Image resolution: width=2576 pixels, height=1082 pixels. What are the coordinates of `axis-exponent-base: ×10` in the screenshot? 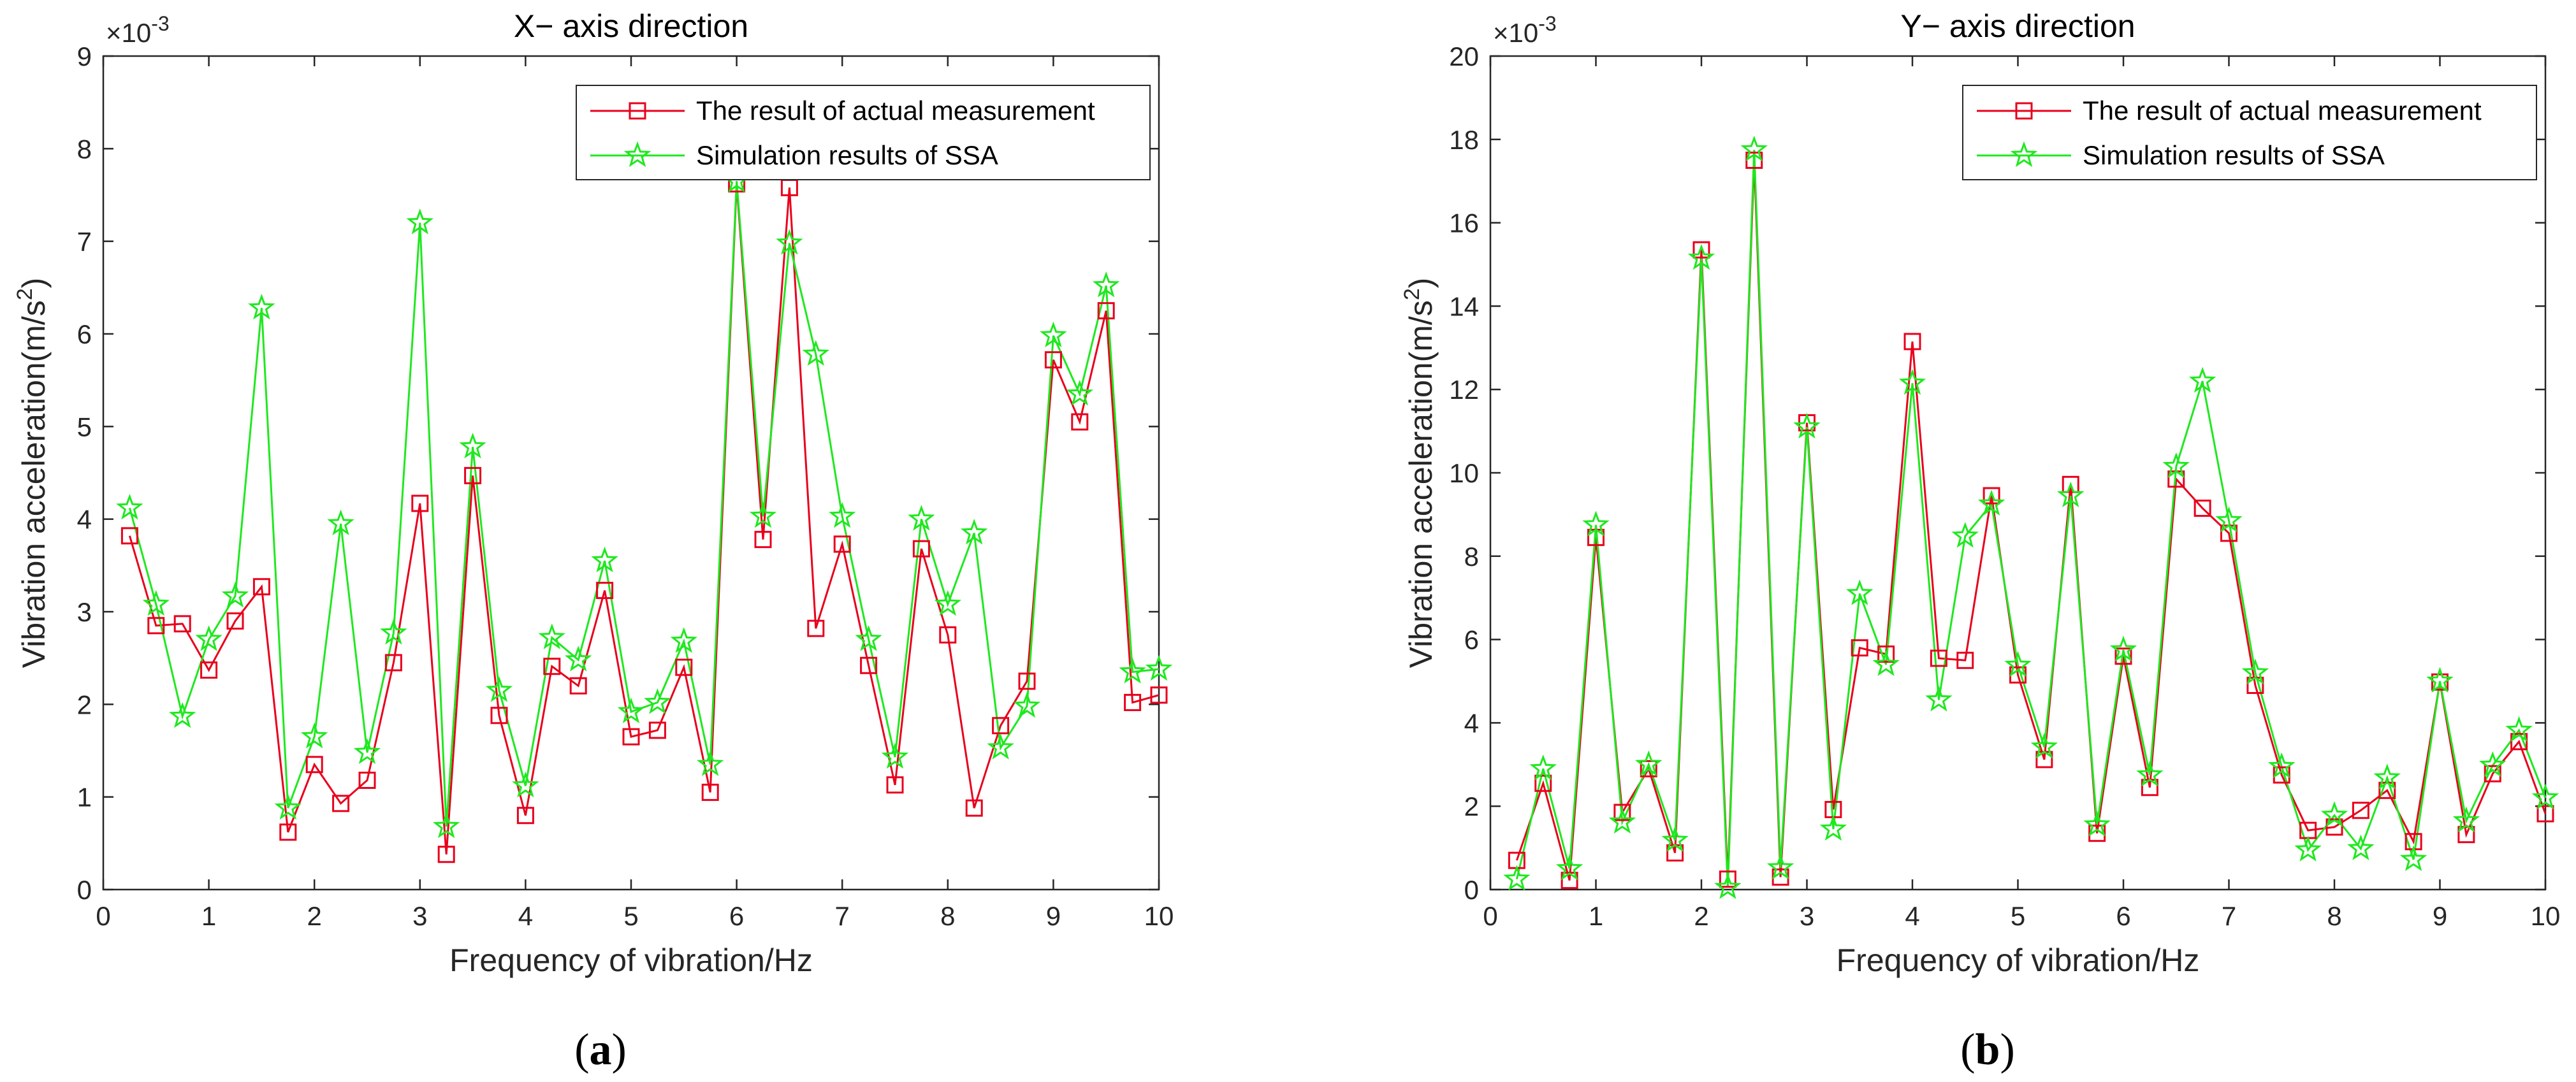 It's located at (128, 33).